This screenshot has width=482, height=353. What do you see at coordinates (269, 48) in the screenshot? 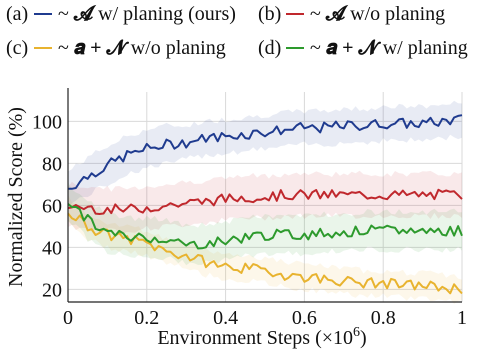
I see `legend-prefix-d: (d)` at bounding box center [269, 48].